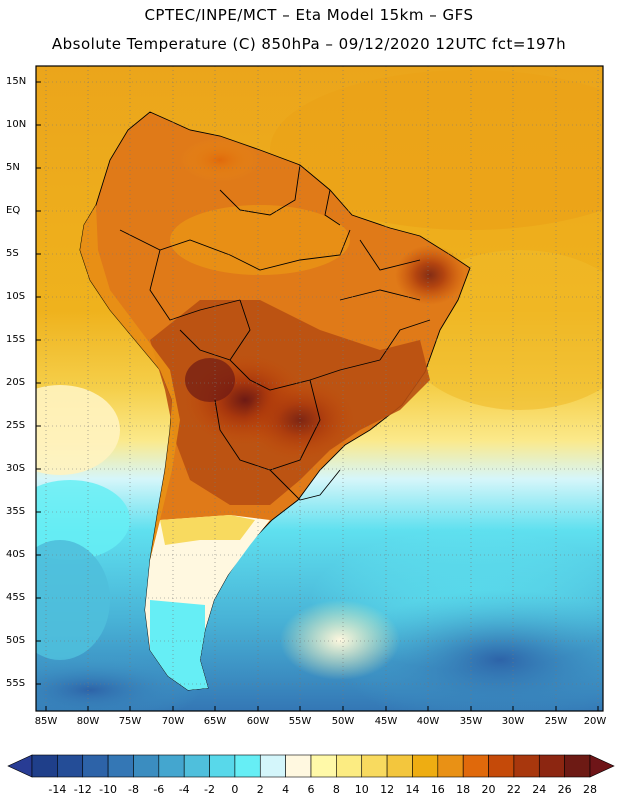 This screenshot has height=800, width=618. I want to click on lon-label: 70W, so click(173, 721).